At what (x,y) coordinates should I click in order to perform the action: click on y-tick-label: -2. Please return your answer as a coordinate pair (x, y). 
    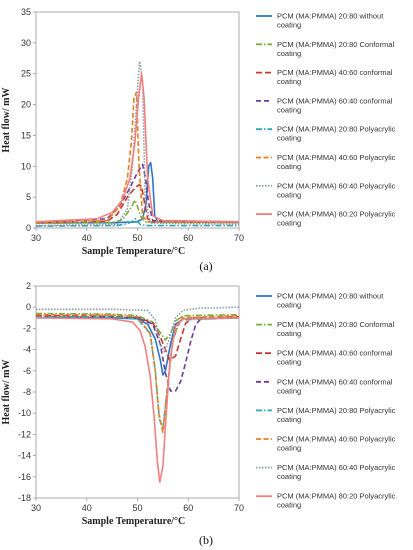
    Looking at the image, I should click on (27, 328).